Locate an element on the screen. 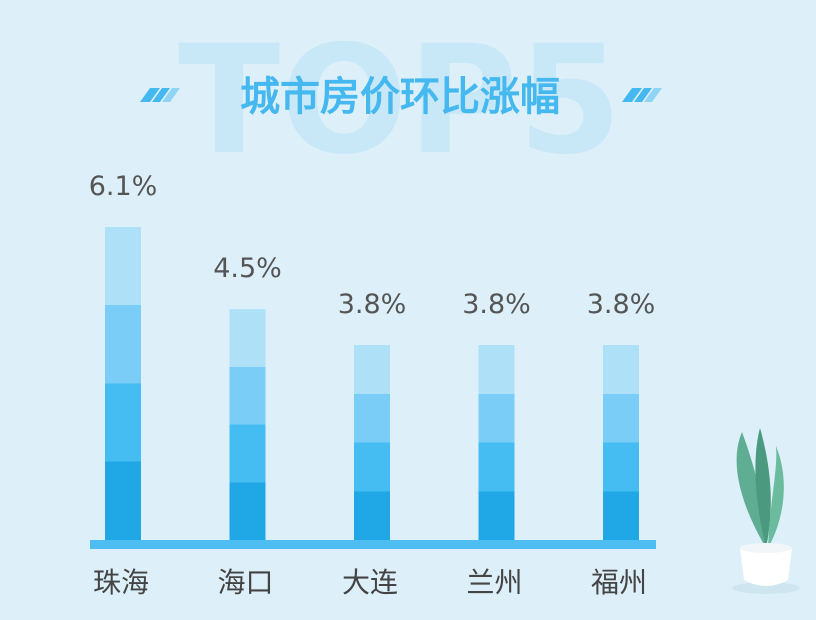  x-tick-label: 珠海 is located at coordinates (121, 582).